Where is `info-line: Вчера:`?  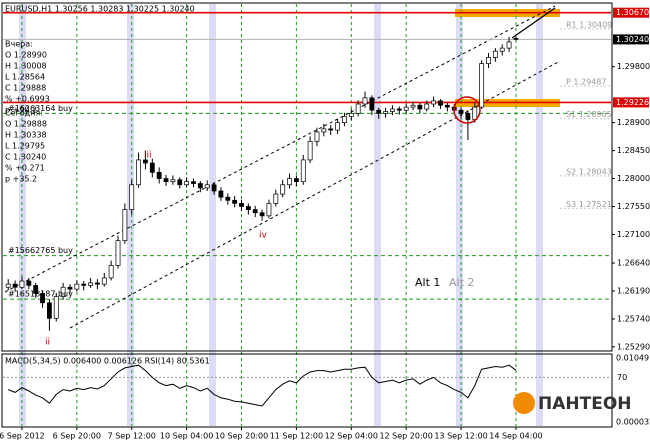
info-line: Вчера: is located at coordinates (19, 44).